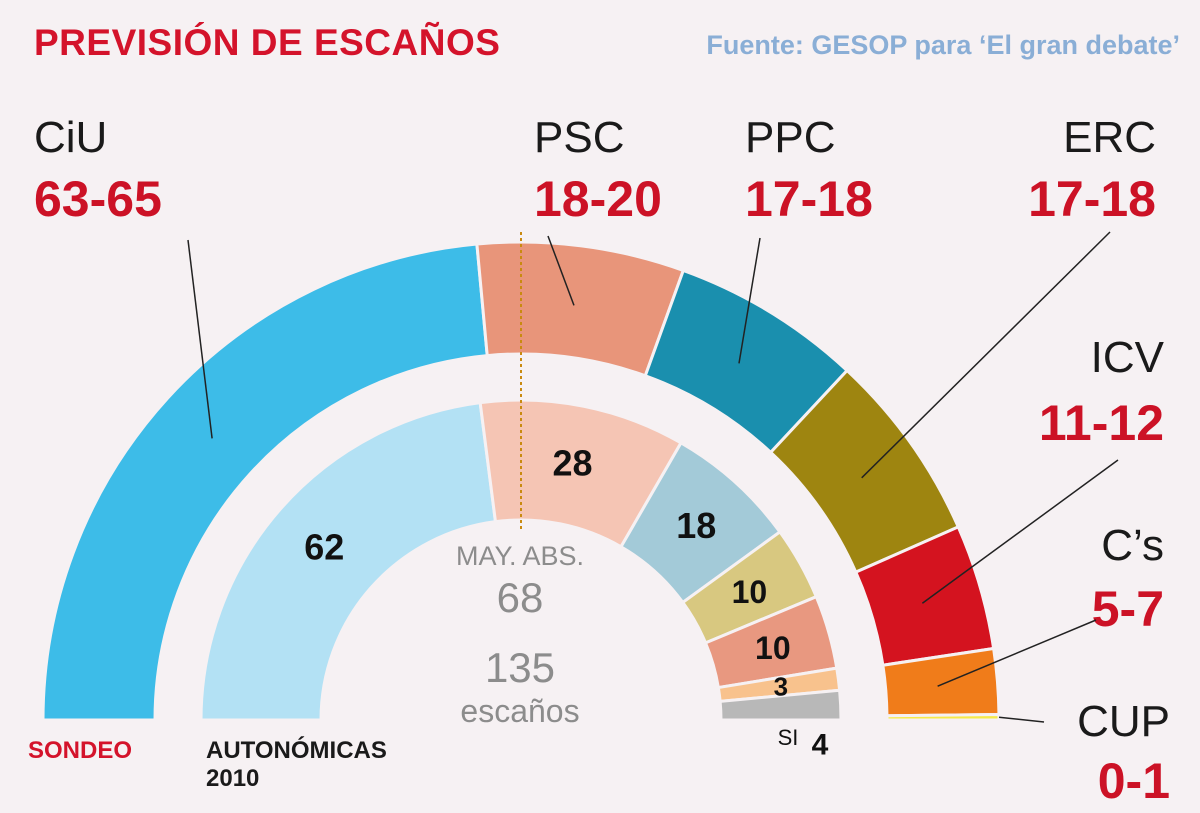 The image size is (1200, 813). I want to click on leader-line-ppc, so click(749, 300).